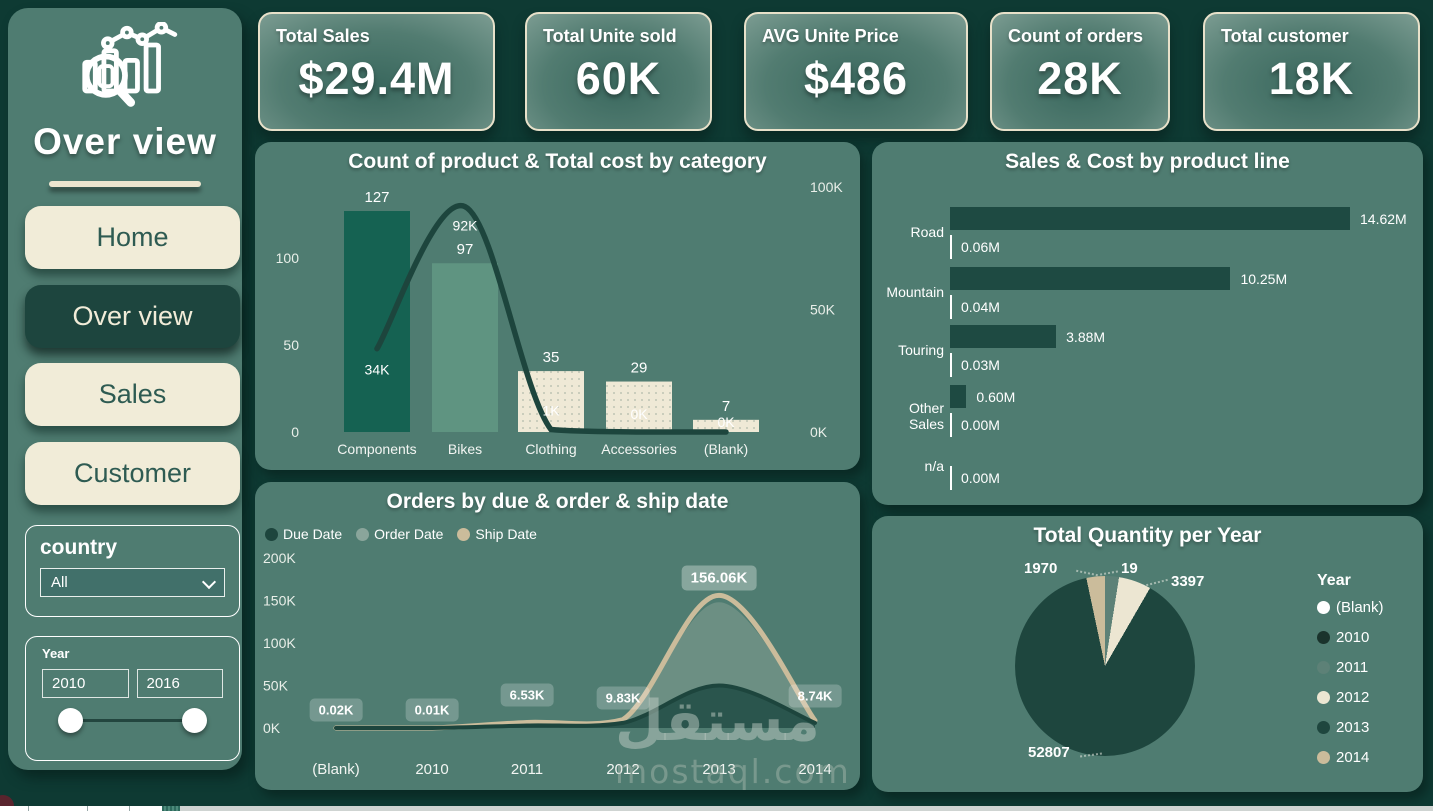 This screenshot has height=811, width=1433. What do you see at coordinates (975, 307) in the screenshot?
I see `cost-bar-1: 0.04M` at bounding box center [975, 307].